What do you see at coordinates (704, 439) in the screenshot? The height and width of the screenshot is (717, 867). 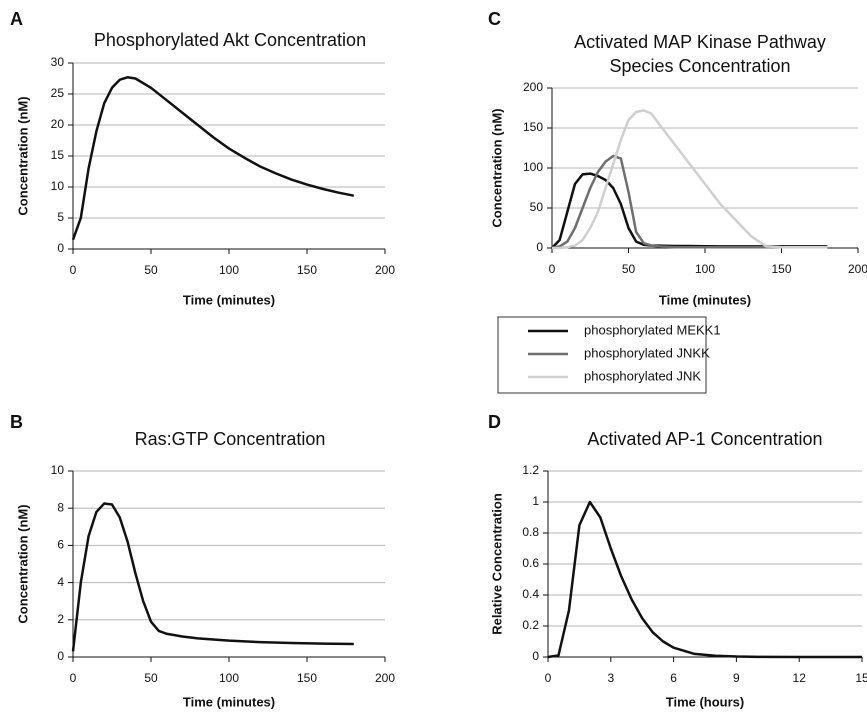 I see `chart-title: Activated AP-1 Concentration` at bounding box center [704, 439].